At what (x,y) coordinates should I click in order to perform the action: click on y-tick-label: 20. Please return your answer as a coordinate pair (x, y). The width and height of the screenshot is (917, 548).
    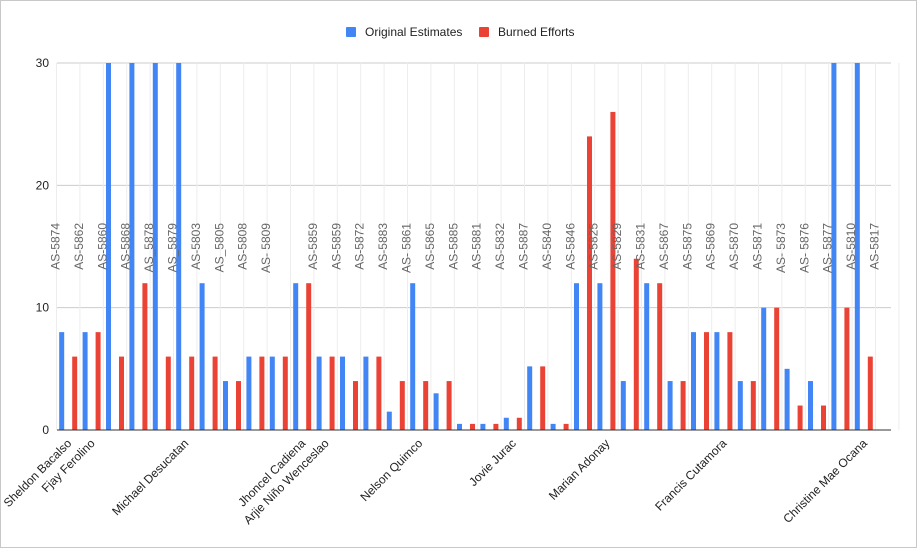
    Looking at the image, I should click on (43, 185).